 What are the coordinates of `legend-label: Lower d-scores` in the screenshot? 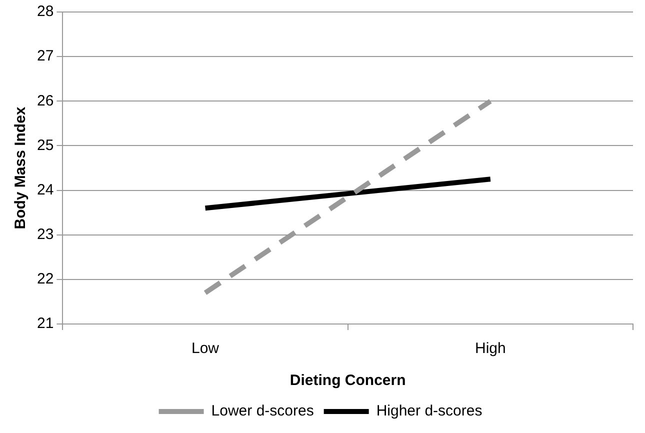 It's located at (262, 411).